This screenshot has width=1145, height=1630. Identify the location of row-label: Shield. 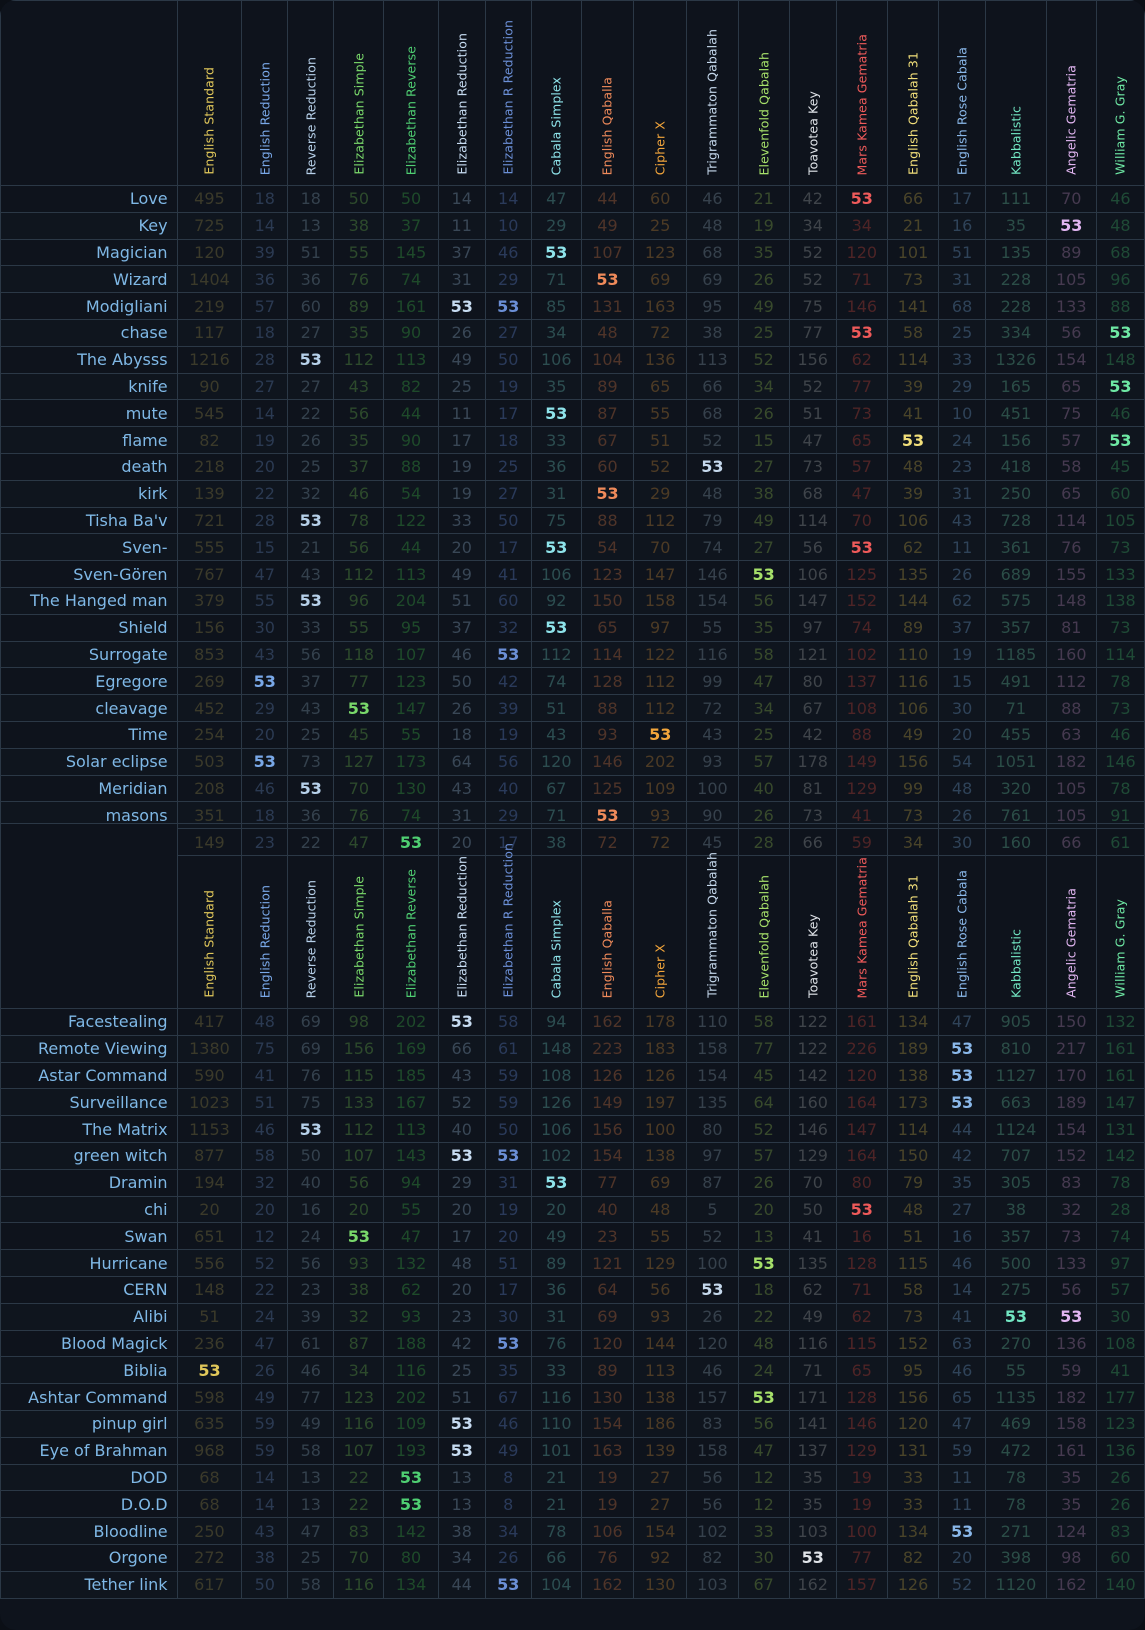
(89, 627).